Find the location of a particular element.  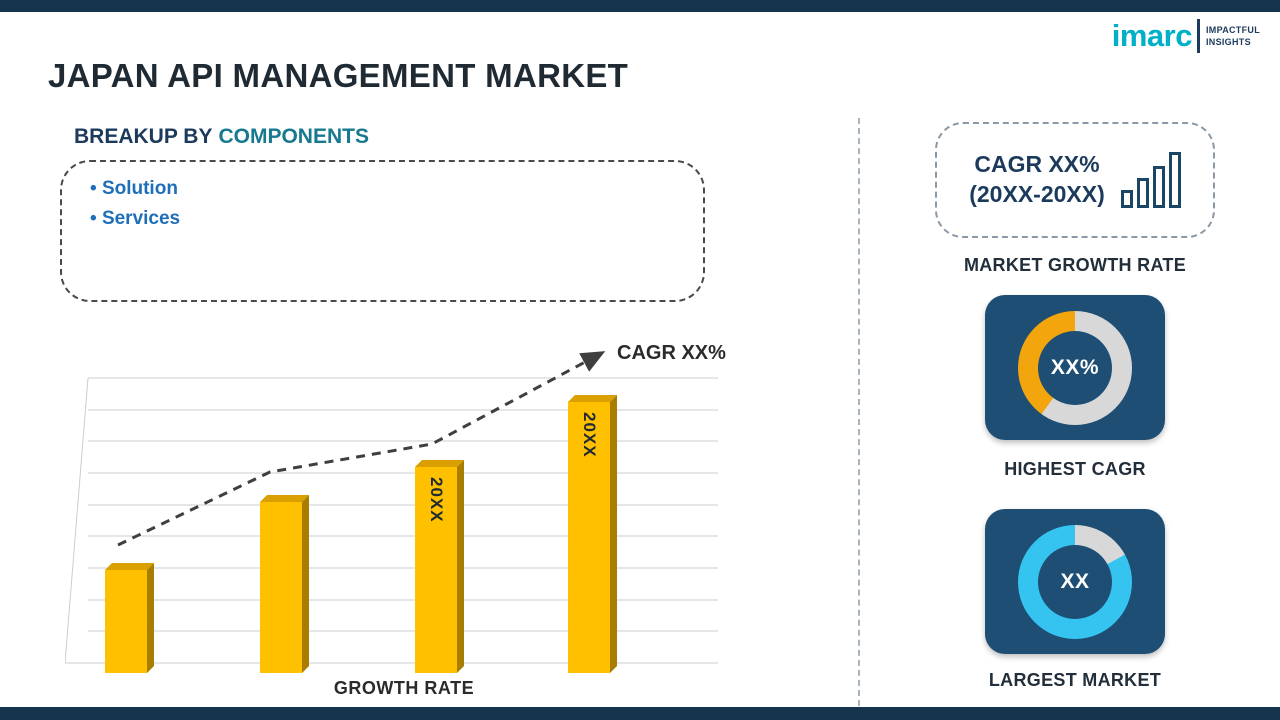

largest-market-donut: XX is located at coordinates (1075, 581).